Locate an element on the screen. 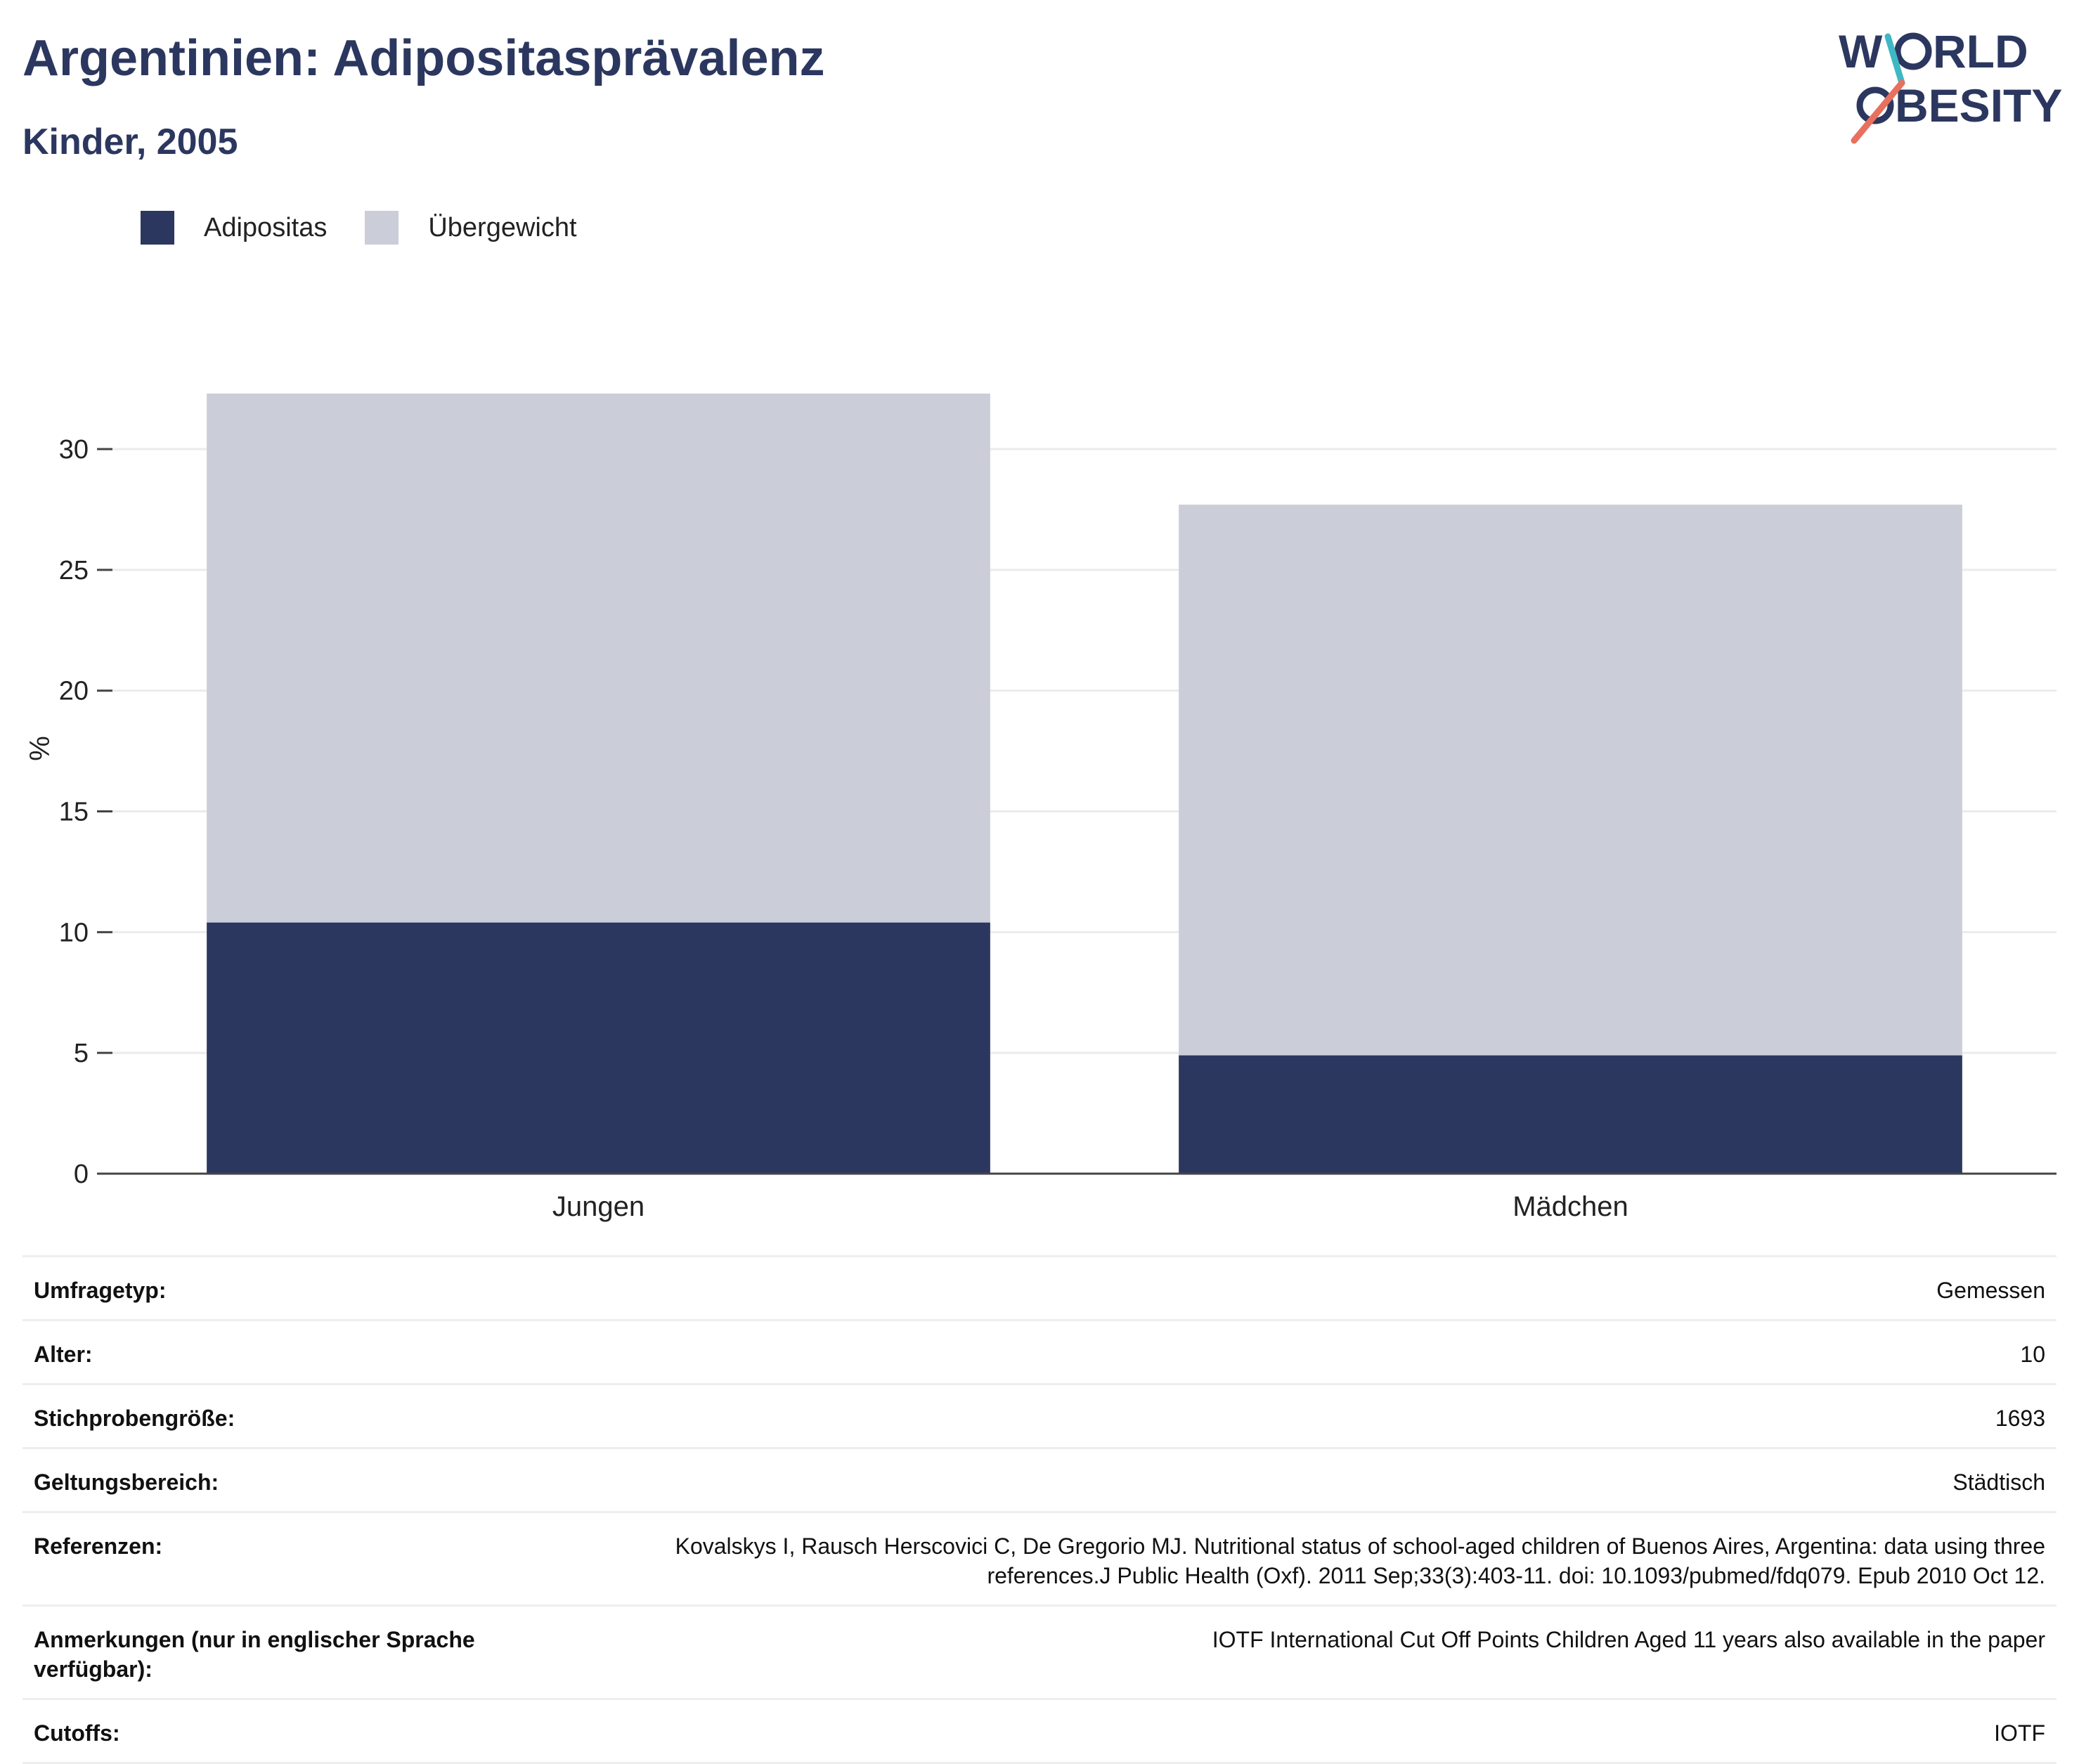  page-title: Argentinien: Adipositasprävalenz is located at coordinates (423, 58).